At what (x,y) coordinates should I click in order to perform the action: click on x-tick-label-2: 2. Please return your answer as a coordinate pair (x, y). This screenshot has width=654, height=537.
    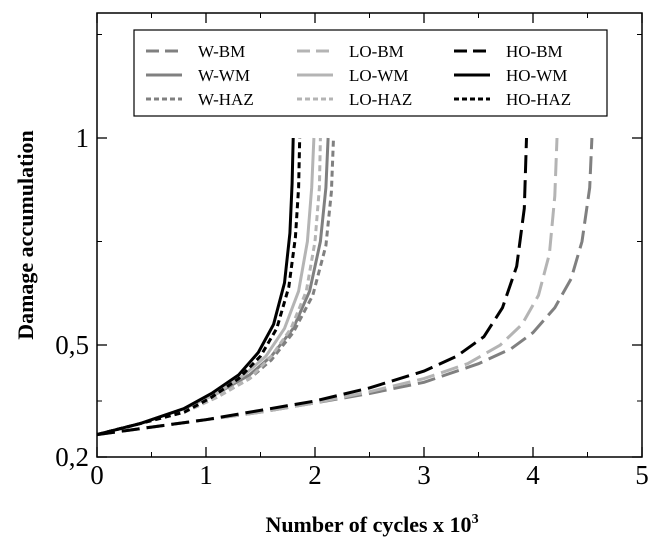
    Looking at the image, I should click on (315, 475).